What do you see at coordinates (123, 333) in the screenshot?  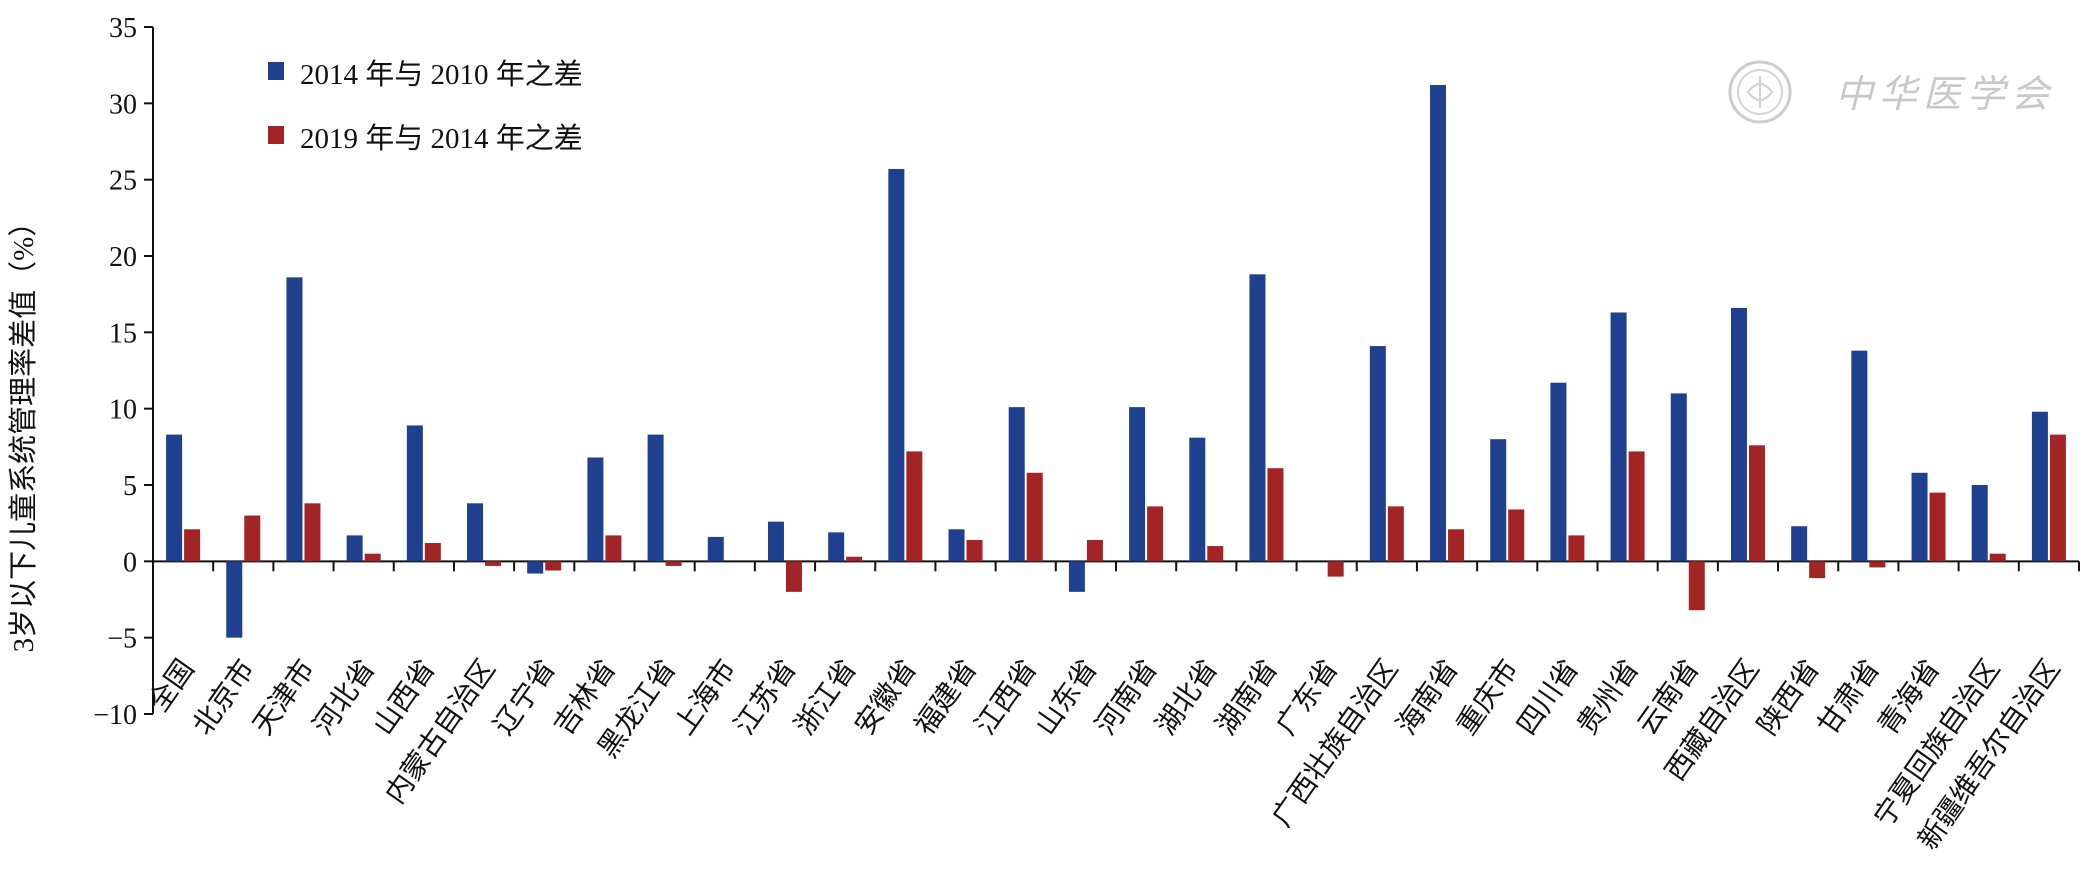 I see `y-tick-label: 15` at bounding box center [123, 333].